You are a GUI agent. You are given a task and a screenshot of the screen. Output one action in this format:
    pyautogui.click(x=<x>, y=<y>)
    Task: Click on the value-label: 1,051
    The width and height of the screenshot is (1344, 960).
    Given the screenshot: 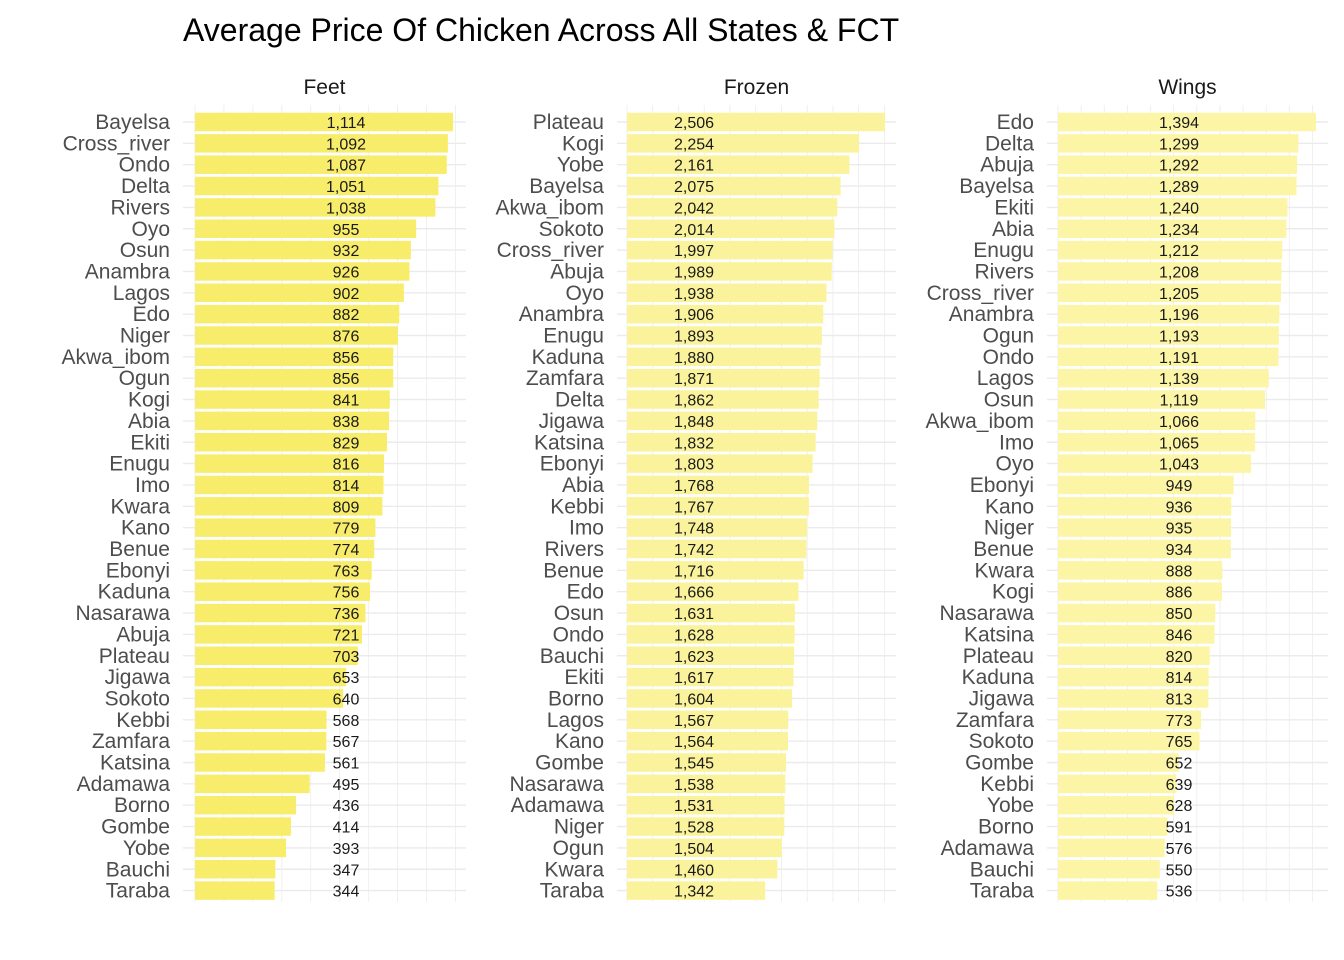 What is the action you would take?
    pyautogui.click(x=346, y=187)
    